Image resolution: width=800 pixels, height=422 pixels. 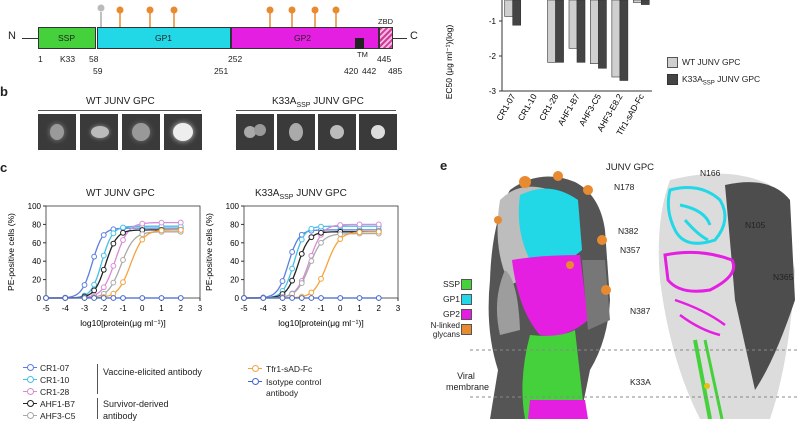 What do you see at coordinates (67, 38) in the screenshot?
I see `ssp-domain-label: SSP` at bounding box center [67, 38].